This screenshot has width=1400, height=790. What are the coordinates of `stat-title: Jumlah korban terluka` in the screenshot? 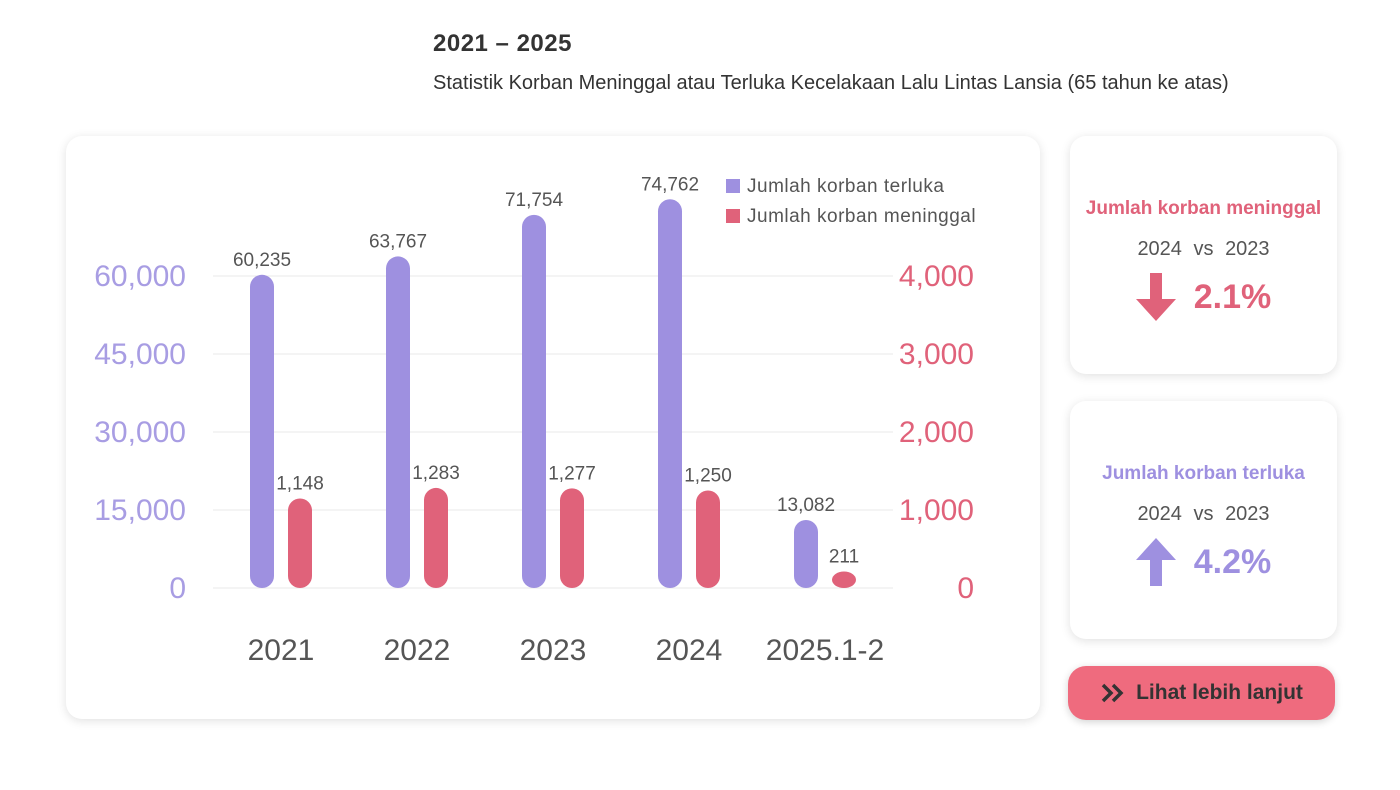 It's located at (1203, 473).